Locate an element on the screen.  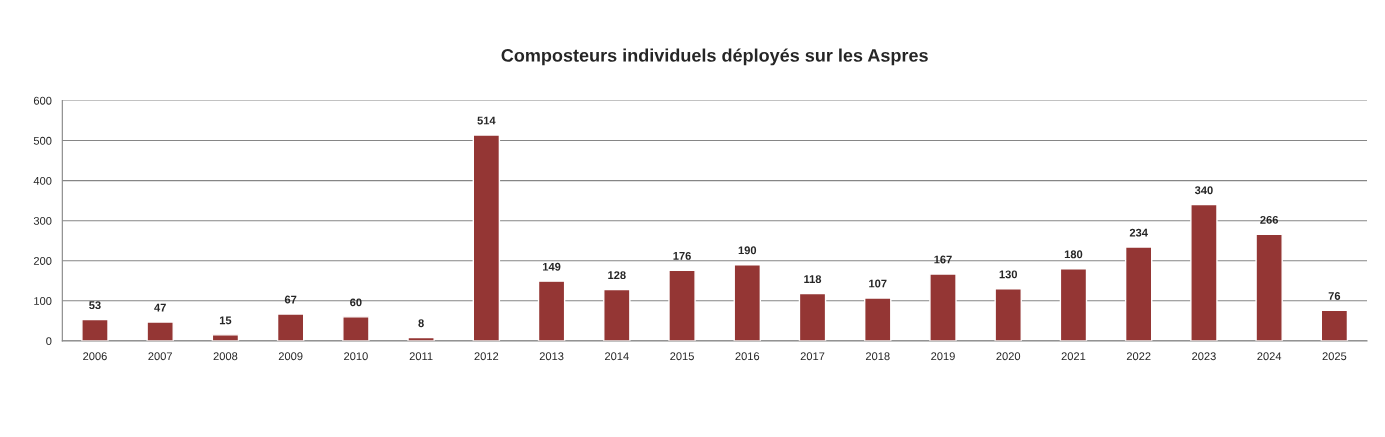
x-tick-label: 2012 is located at coordinates (486, 356).